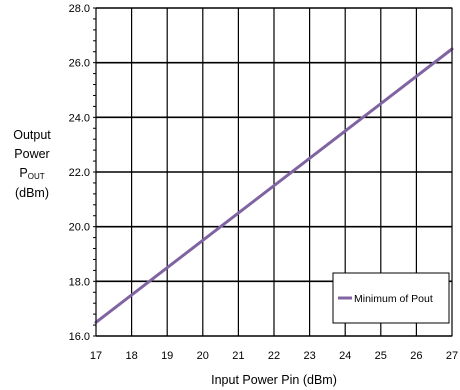  Describe the element at coordinates (381, 356) in the screenshot. I see `x-tick-label: 25` at that location.